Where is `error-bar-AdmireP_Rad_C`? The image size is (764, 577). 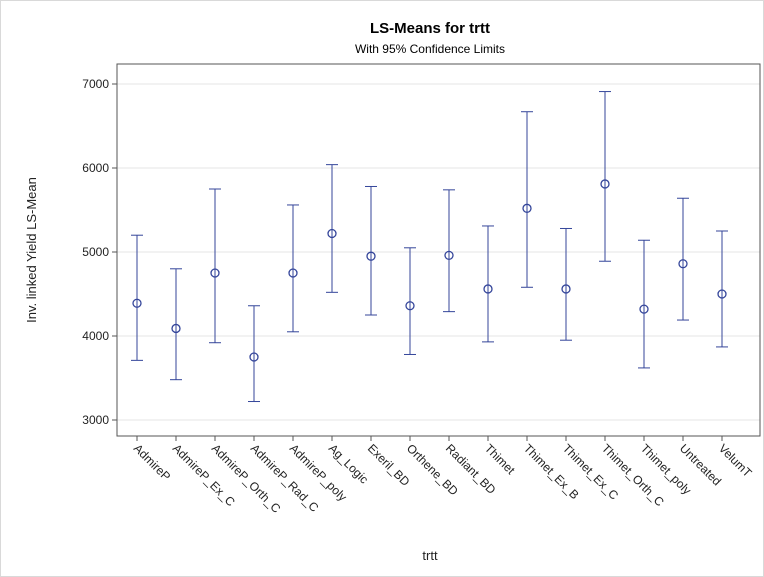
error-bar-AdmireP_Rad_C is located at coordinates (254, 354).